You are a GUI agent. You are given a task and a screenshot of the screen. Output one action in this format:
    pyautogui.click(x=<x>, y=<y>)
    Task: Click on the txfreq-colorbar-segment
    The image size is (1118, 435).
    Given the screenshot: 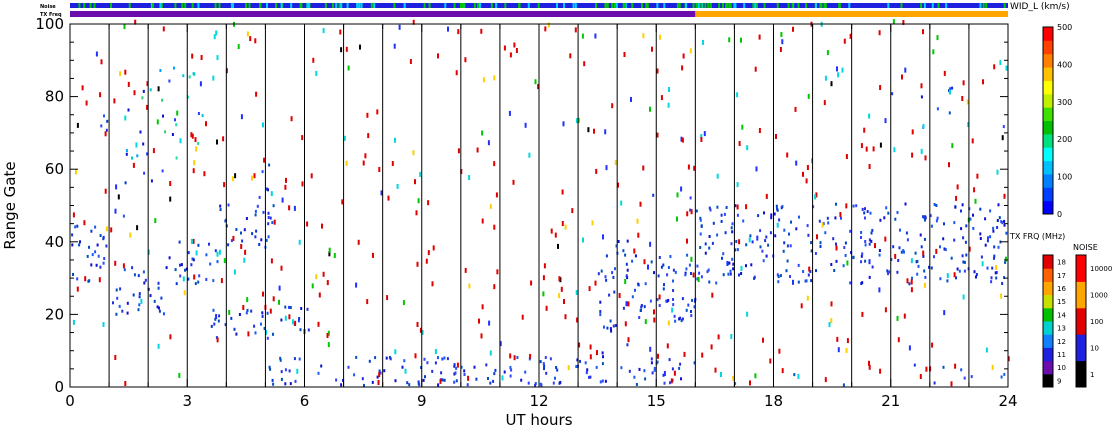 What is the action you would take?
    pyautogui.click(x=1048, y=367)
    